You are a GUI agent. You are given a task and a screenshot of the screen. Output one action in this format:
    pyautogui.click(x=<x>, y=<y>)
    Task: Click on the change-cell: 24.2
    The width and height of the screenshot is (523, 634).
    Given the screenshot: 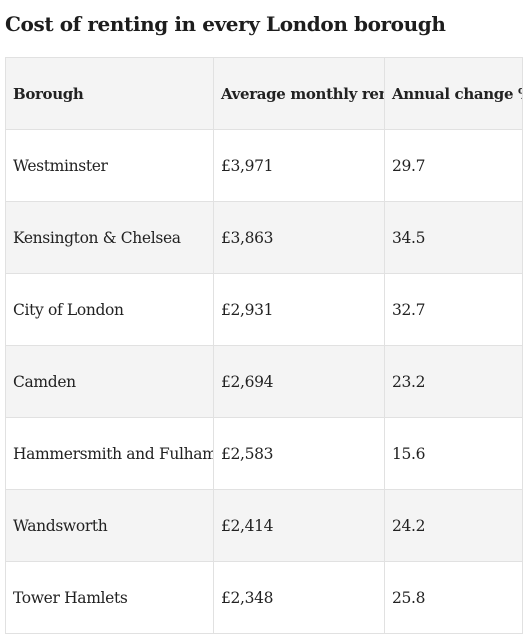 What is the action you would take?
    pyautogui.click(x=453, y=525)
    